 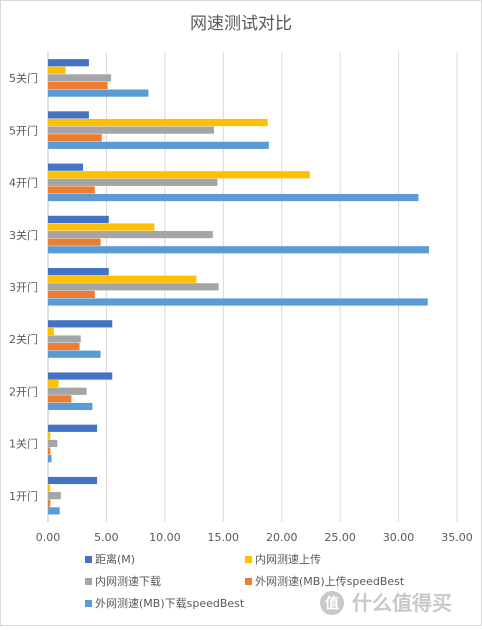 What do you see at coordinates (170, 603) in the screenshot?
I see `legend-label: 外网测速(MB)下载speedBest` at bounding box center [170, 603].